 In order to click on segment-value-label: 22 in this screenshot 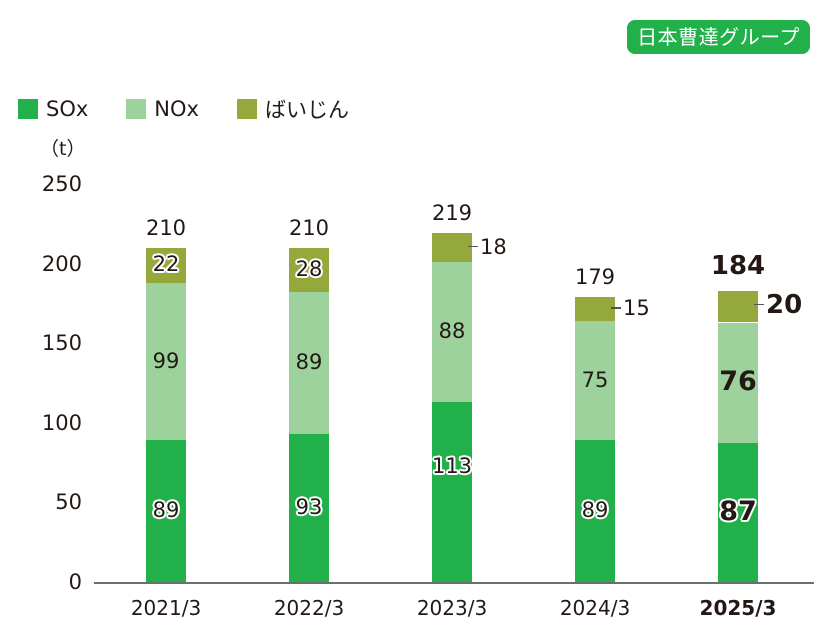, I will do `click(166, 264)`.